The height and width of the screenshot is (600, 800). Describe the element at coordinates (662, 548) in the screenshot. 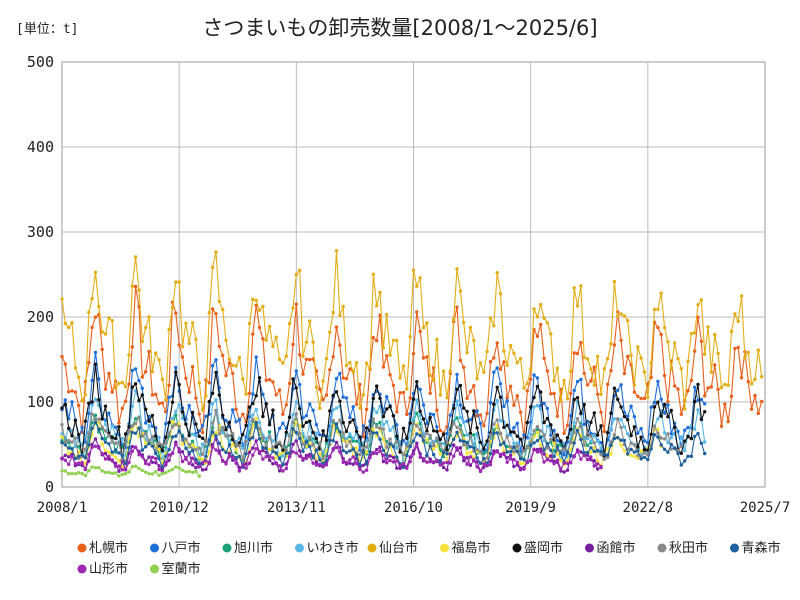

I see `legend-swatch` at that location.